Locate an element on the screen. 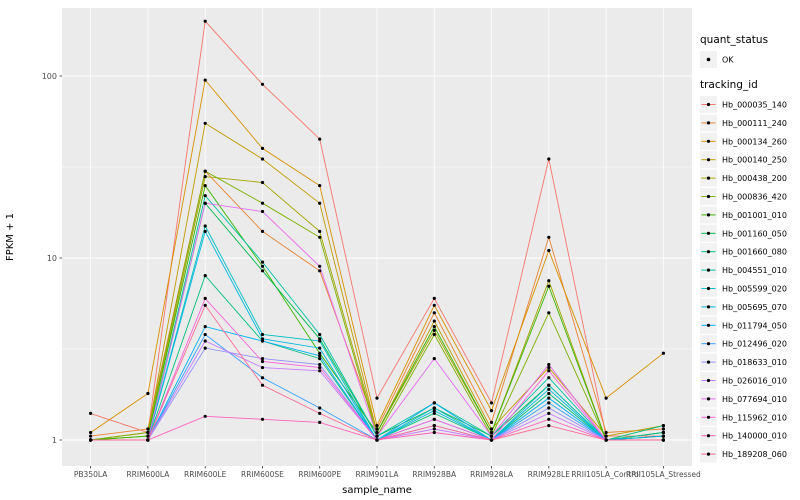 The width and height of the screenshot is (800, 500). x-tick-label: RRIM928LA is located at coordinates (492, 474).